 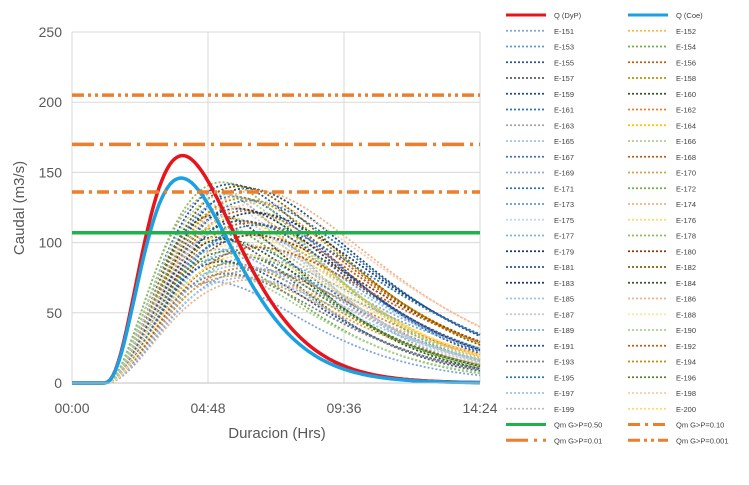 What do you see at coordinates (564, 377) in the screenshot?
I see `legend-label: E-195` at bounding box center [564, 377].